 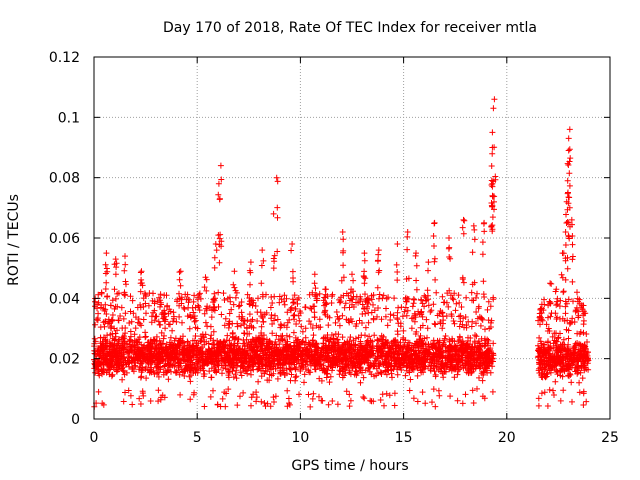 I want to click on y-tick-label: 0.06, so click(x=64, y=239).